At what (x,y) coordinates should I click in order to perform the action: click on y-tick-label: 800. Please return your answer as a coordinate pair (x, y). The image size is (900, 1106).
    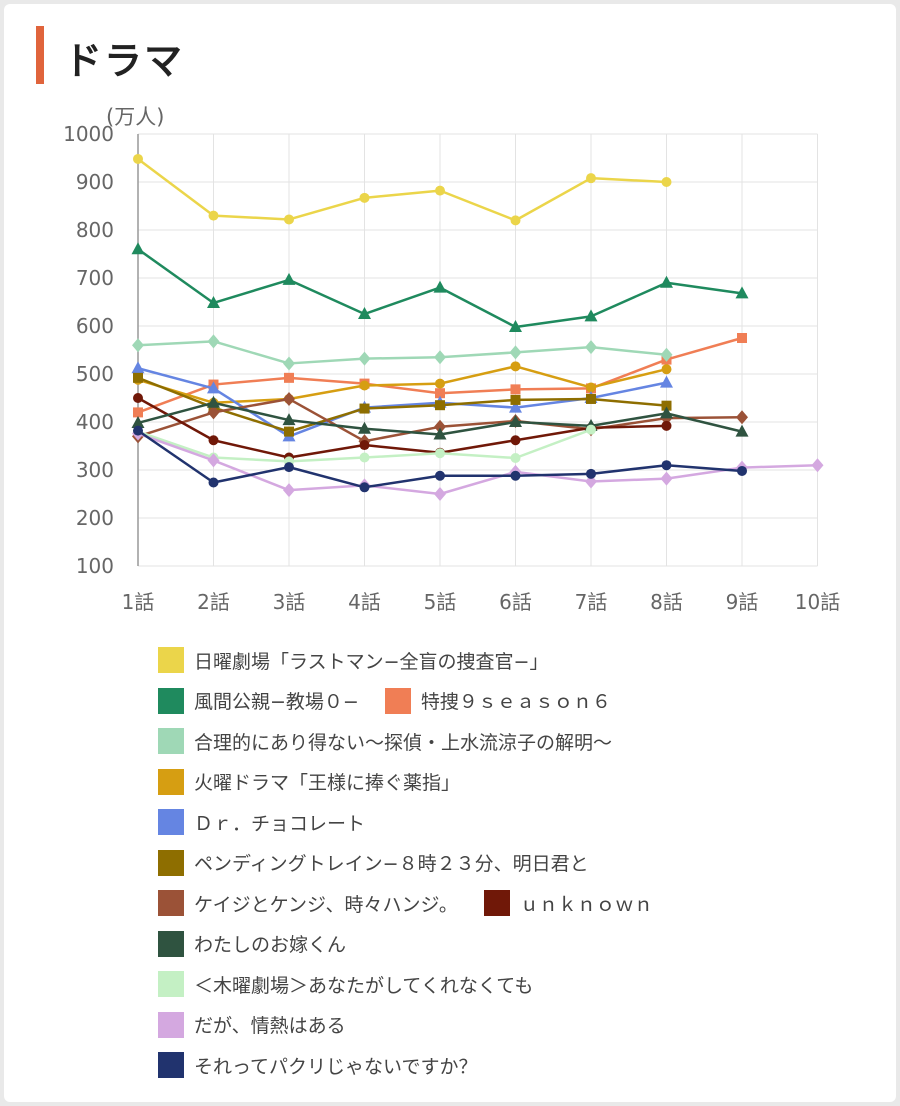
    Looking at the image, I should click on (95, 230).